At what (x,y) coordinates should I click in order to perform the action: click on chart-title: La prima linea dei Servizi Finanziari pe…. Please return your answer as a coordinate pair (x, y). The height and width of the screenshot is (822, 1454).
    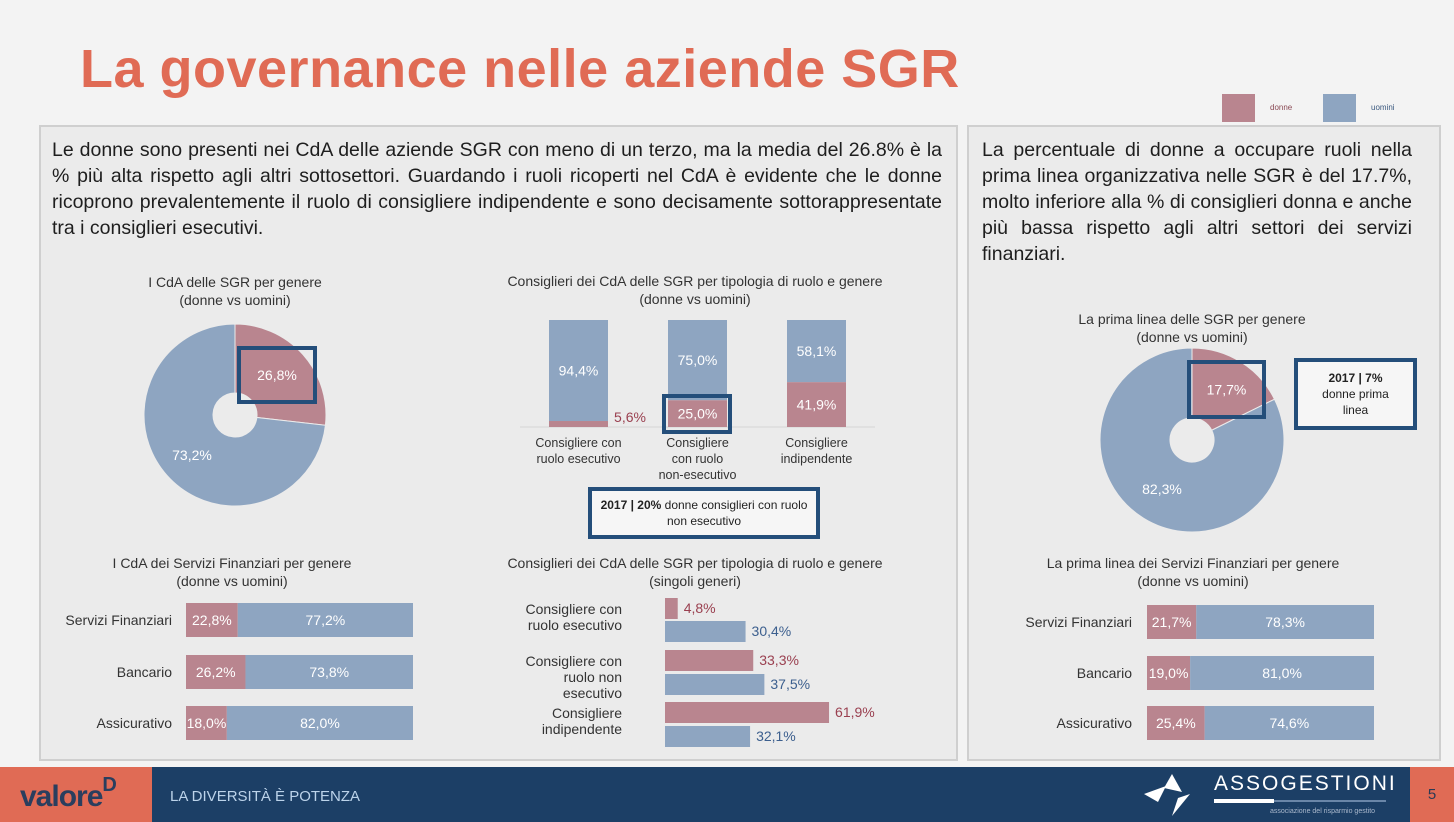
    Looking at the image, I should click on (1193, 563).